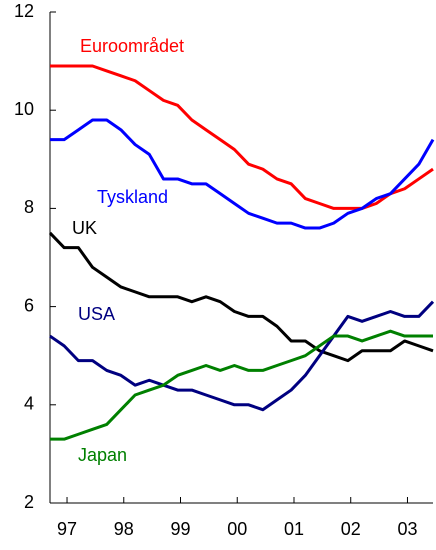 The height and width of the screenshot is (550, 436). I want to click on series-label: Tyskland, so click(132, 197).